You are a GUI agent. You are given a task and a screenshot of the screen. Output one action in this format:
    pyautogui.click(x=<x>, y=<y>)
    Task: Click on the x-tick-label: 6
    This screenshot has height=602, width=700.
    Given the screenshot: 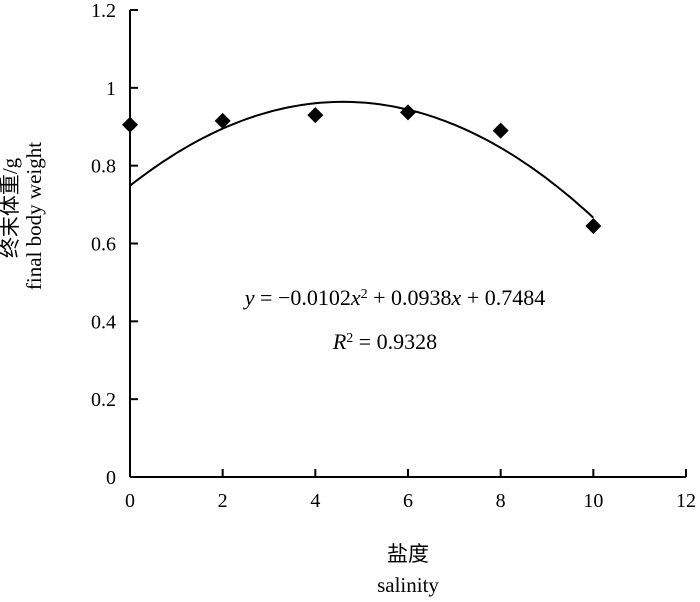 What is the action you would take?
    pyautogui.click(x=408, y=501)
    